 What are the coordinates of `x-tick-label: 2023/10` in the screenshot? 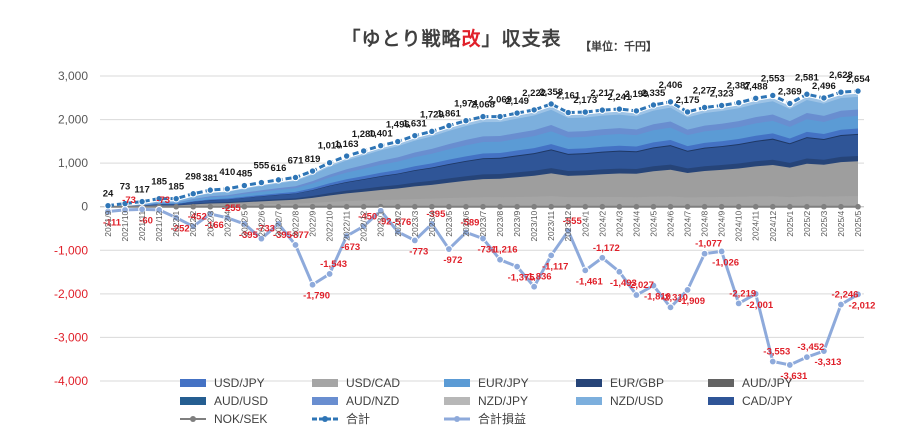 It's located at (534, 225).